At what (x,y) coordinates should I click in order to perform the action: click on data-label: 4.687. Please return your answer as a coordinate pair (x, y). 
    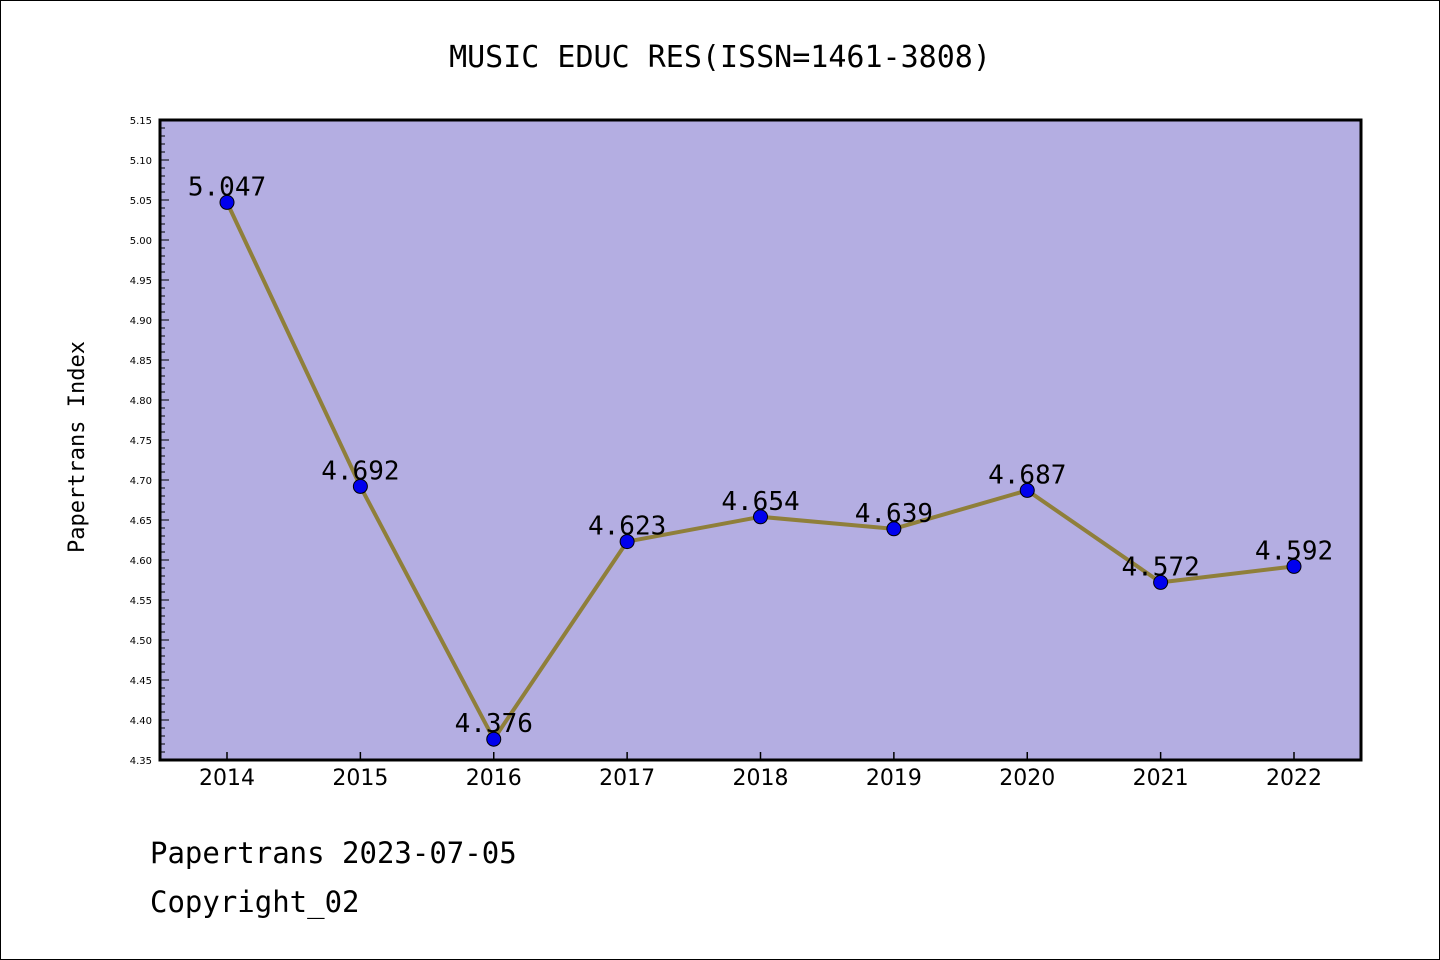
    Looking at the image, I should click on (1027, 475).